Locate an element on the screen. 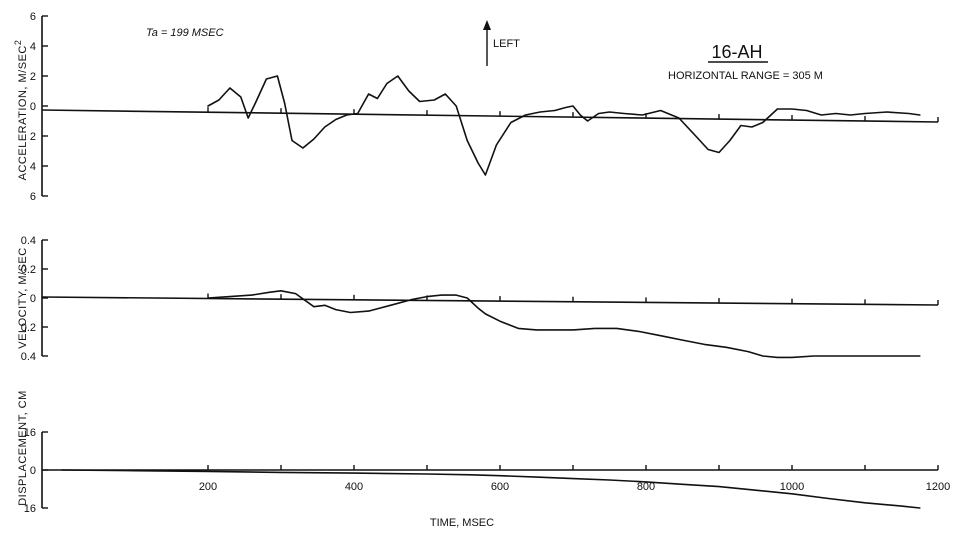  x-tick-label: 1200 is located at coordinates (938, 487).